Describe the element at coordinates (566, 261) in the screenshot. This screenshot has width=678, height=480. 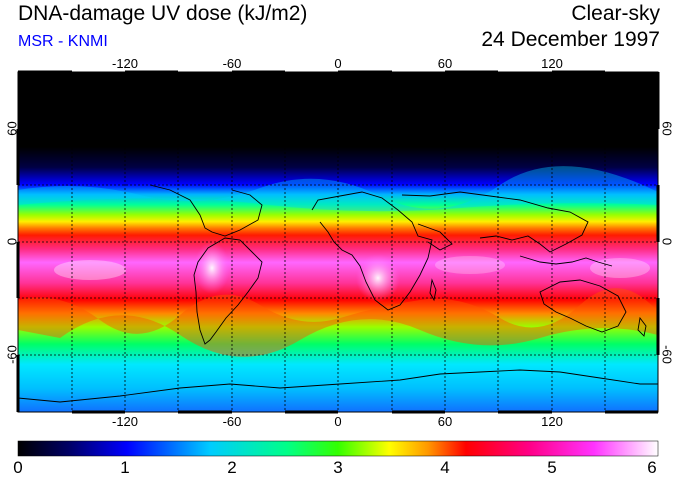
I see `coast-indonesia` at that location.